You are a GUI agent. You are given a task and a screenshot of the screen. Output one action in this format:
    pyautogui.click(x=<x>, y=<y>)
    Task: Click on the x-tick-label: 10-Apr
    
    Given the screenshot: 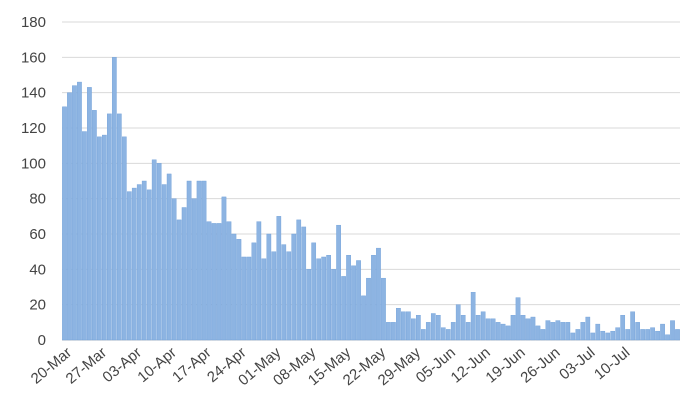 What is the action you would take?
    pyautogui.click(x=156, y=365)
    